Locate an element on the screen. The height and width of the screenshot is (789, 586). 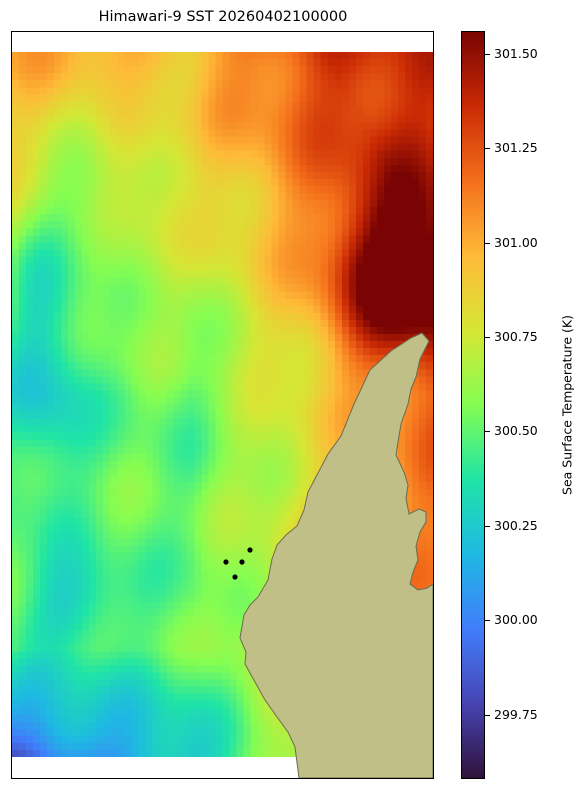
colorbar-tick-label: 301.00 is located at coordinates (516, 242).